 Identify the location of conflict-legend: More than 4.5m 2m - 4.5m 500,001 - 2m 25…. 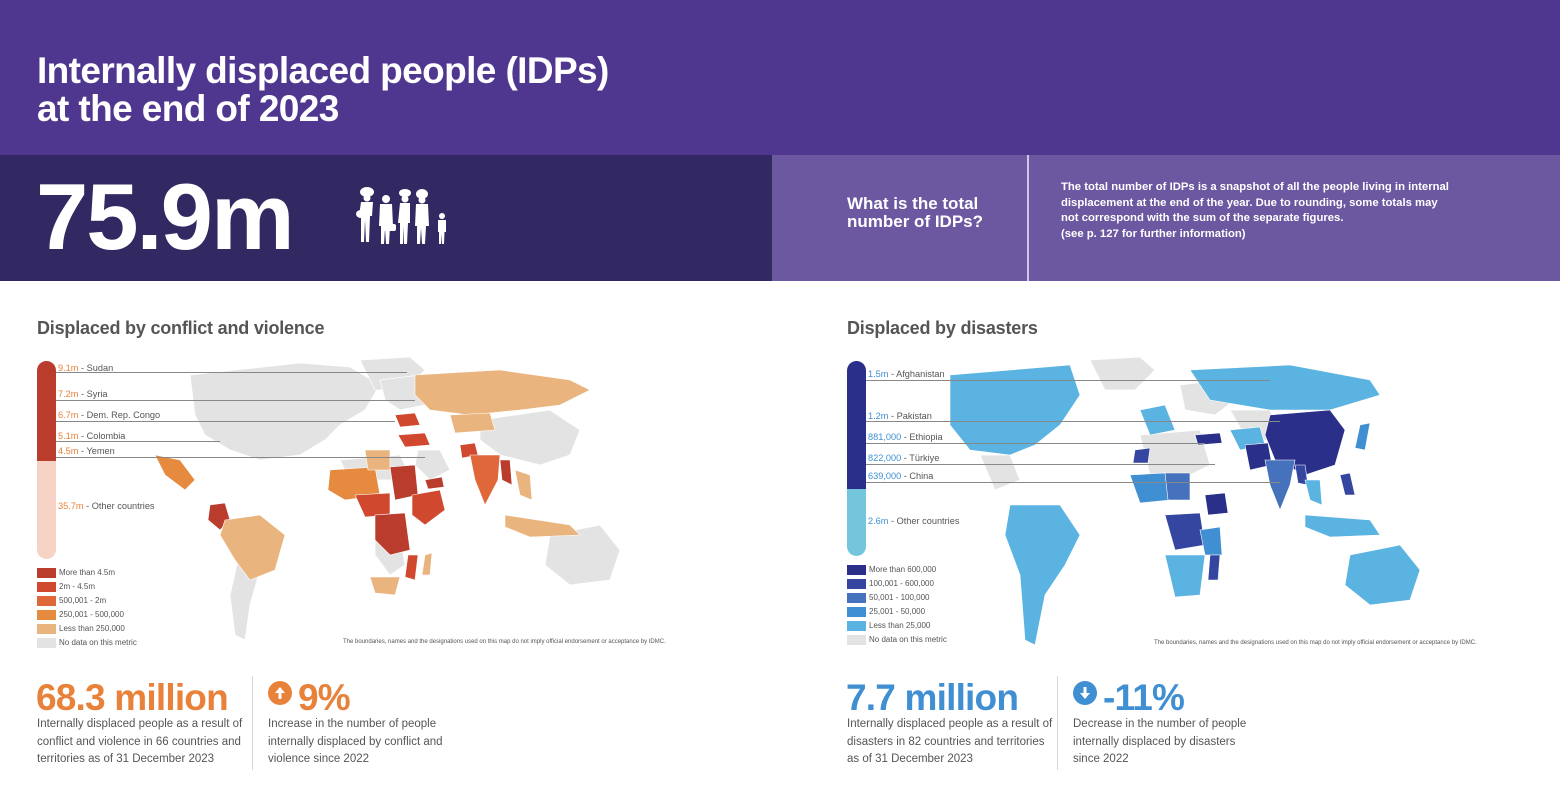
(87, 609).